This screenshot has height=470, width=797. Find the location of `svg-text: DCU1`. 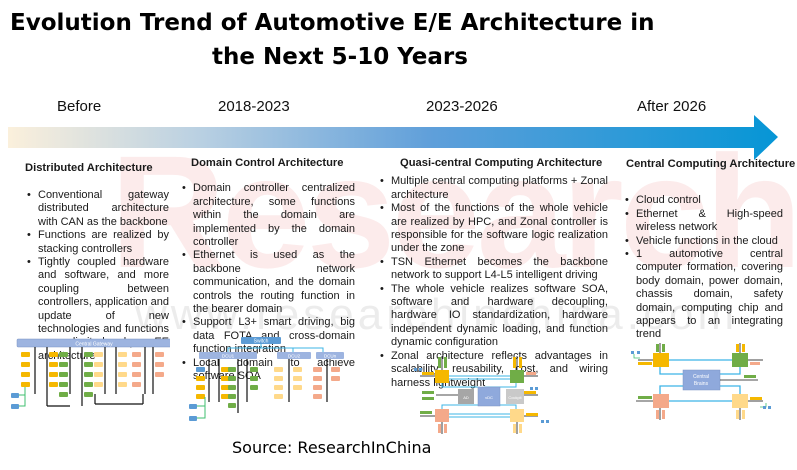

svg-text: DCU1 is located at coordinates (228, 356).